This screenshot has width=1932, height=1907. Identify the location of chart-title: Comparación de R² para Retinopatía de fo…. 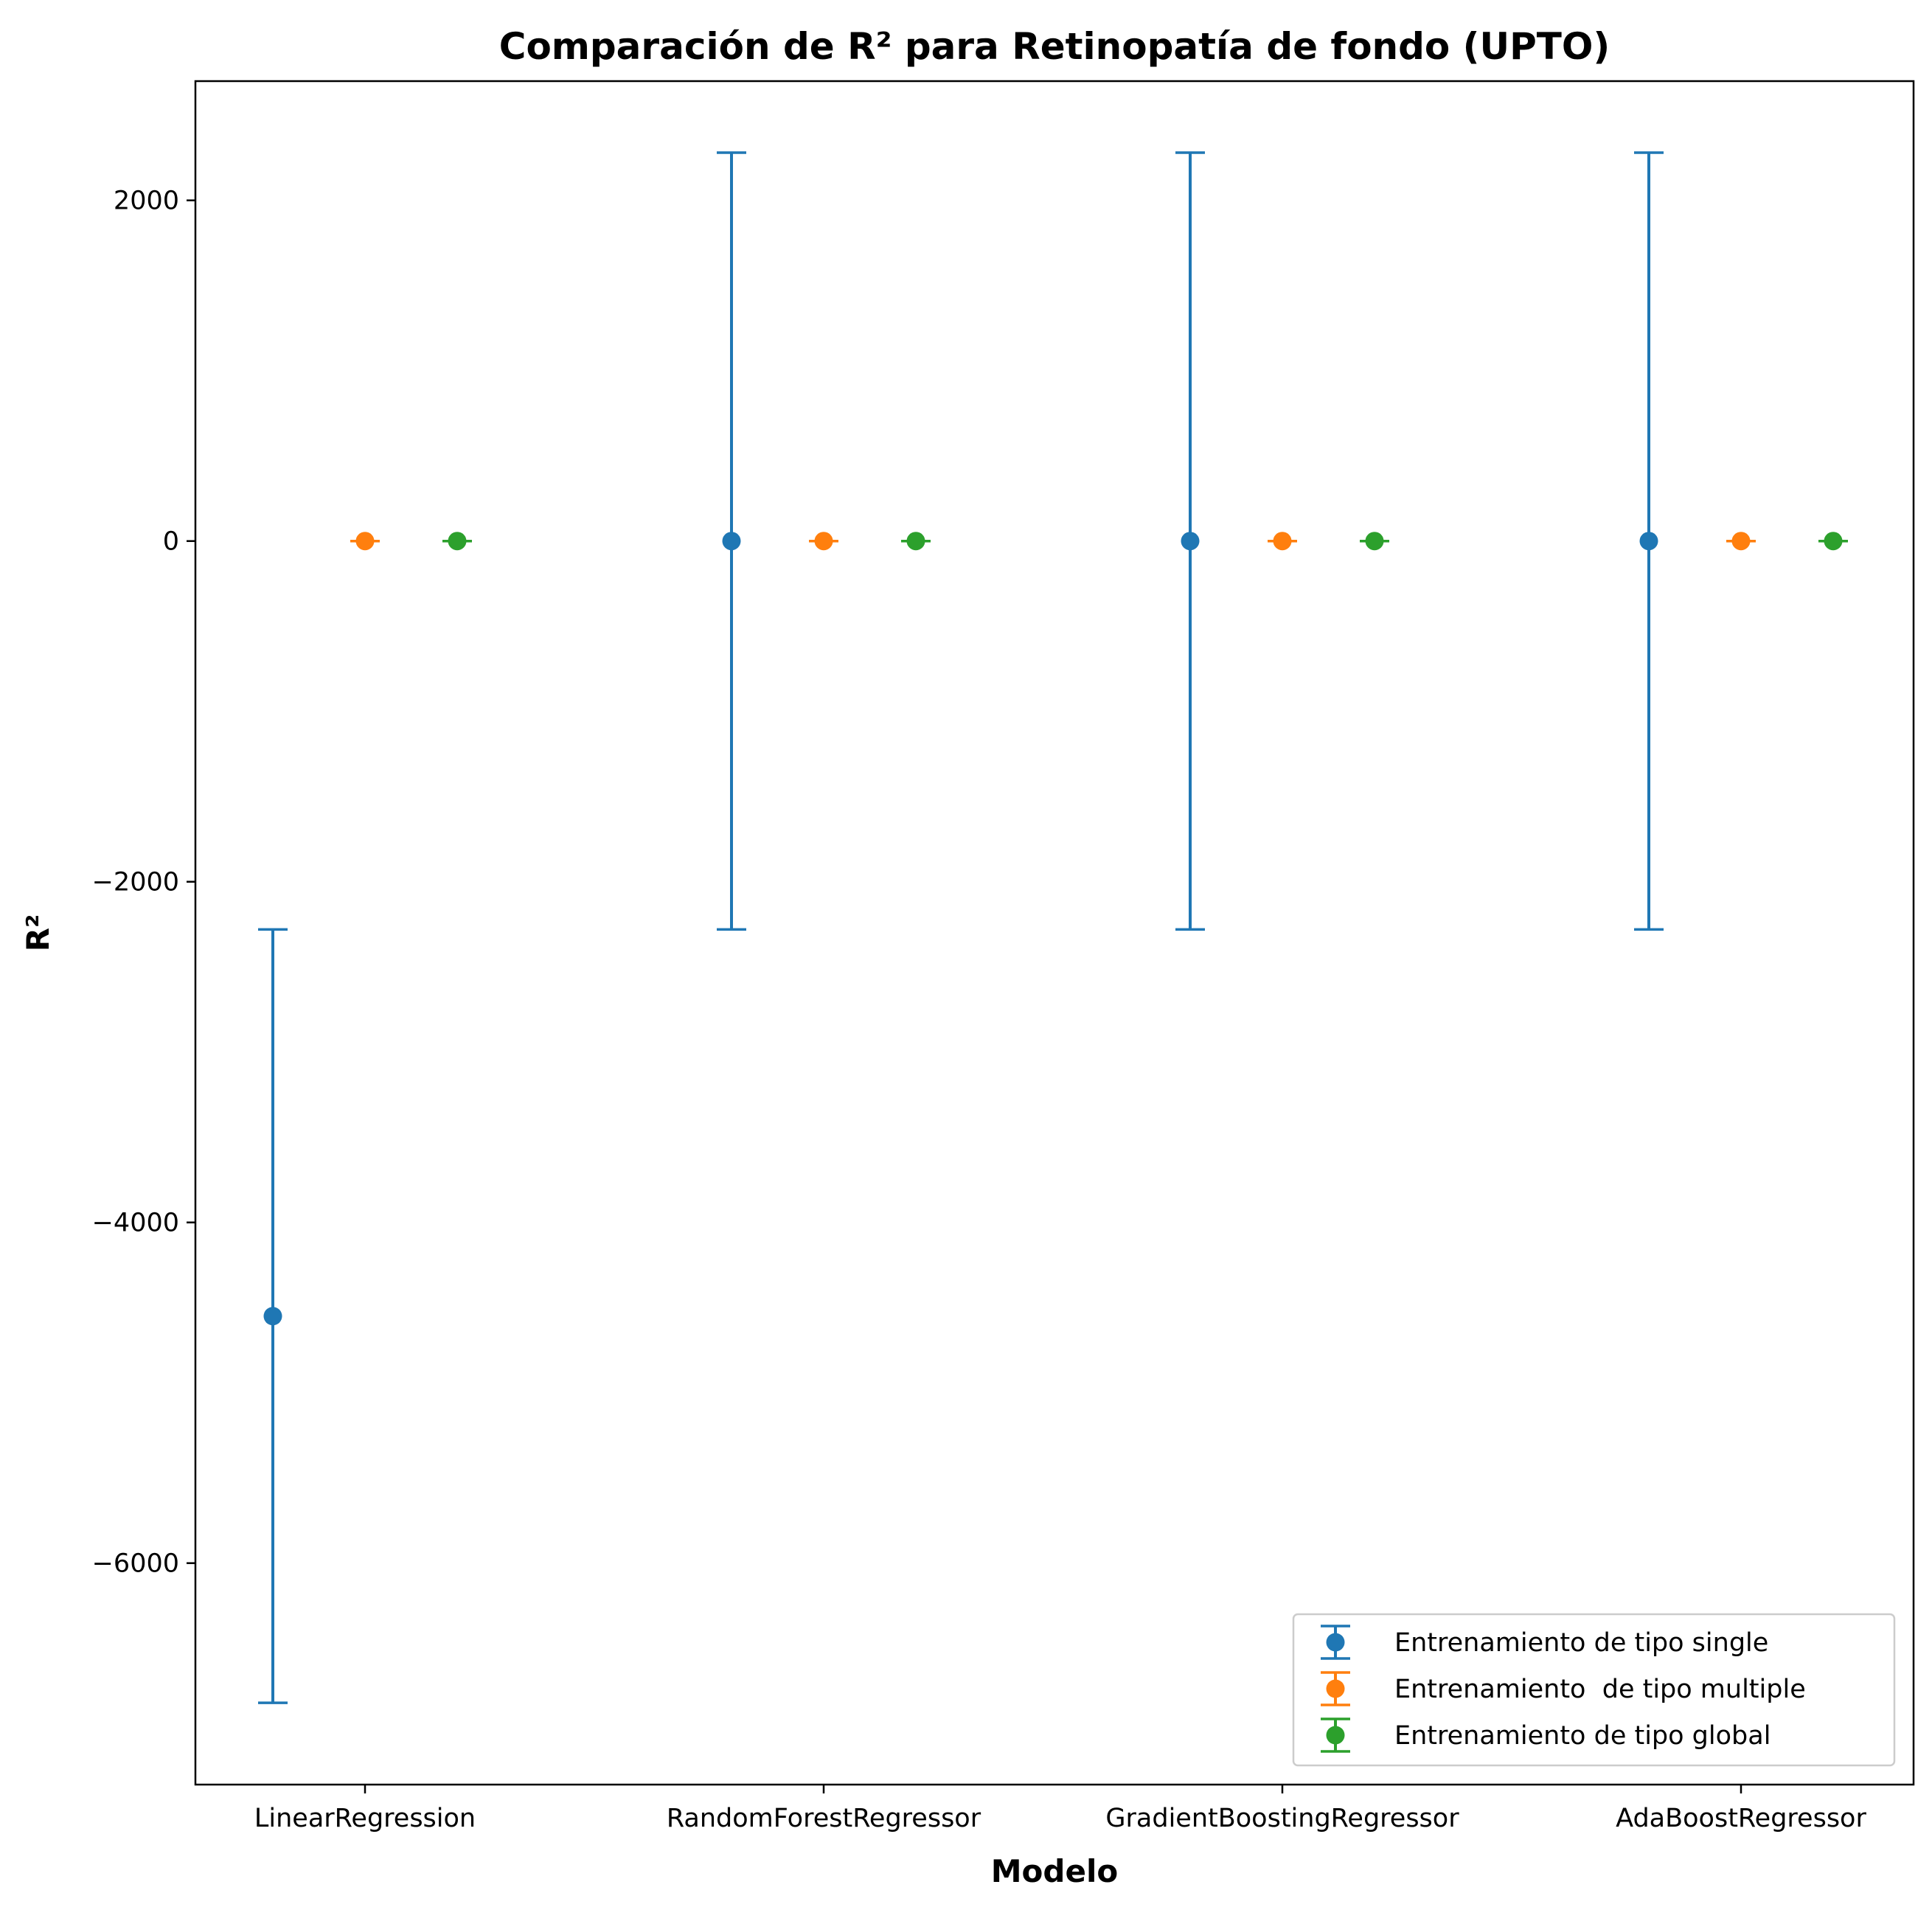
(1054, 46).